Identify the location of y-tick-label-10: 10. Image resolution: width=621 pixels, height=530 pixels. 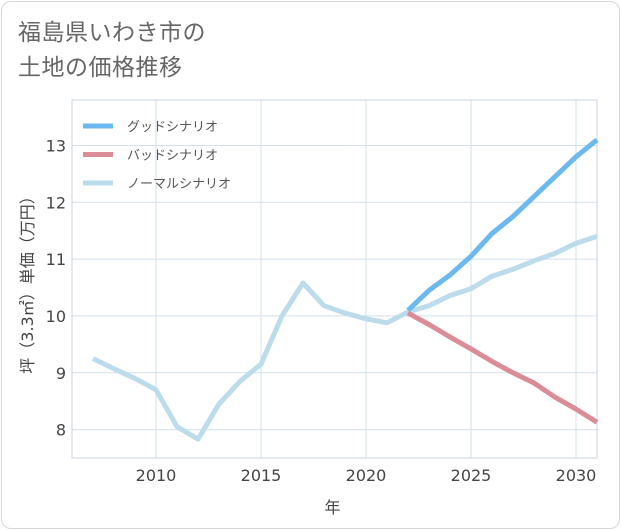
(56, 316).